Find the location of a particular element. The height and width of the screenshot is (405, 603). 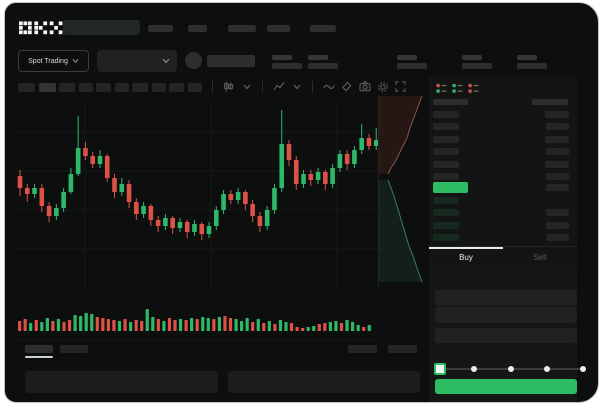

tab-sell: Sell is located at coordinates (540, 257).